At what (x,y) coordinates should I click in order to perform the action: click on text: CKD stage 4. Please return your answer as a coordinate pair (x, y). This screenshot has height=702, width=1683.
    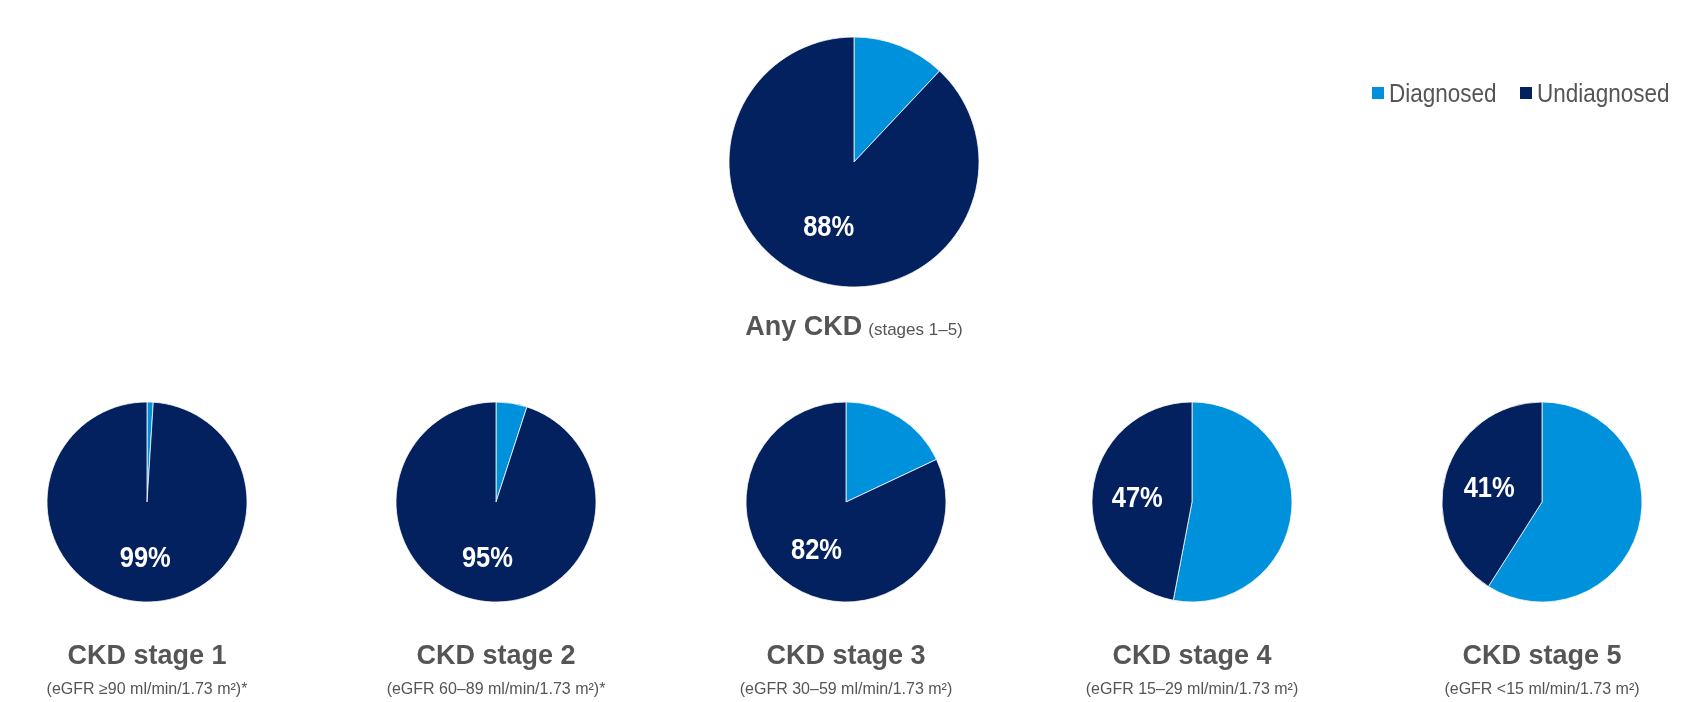
    Looking at the image, I should click on (1192, 655).